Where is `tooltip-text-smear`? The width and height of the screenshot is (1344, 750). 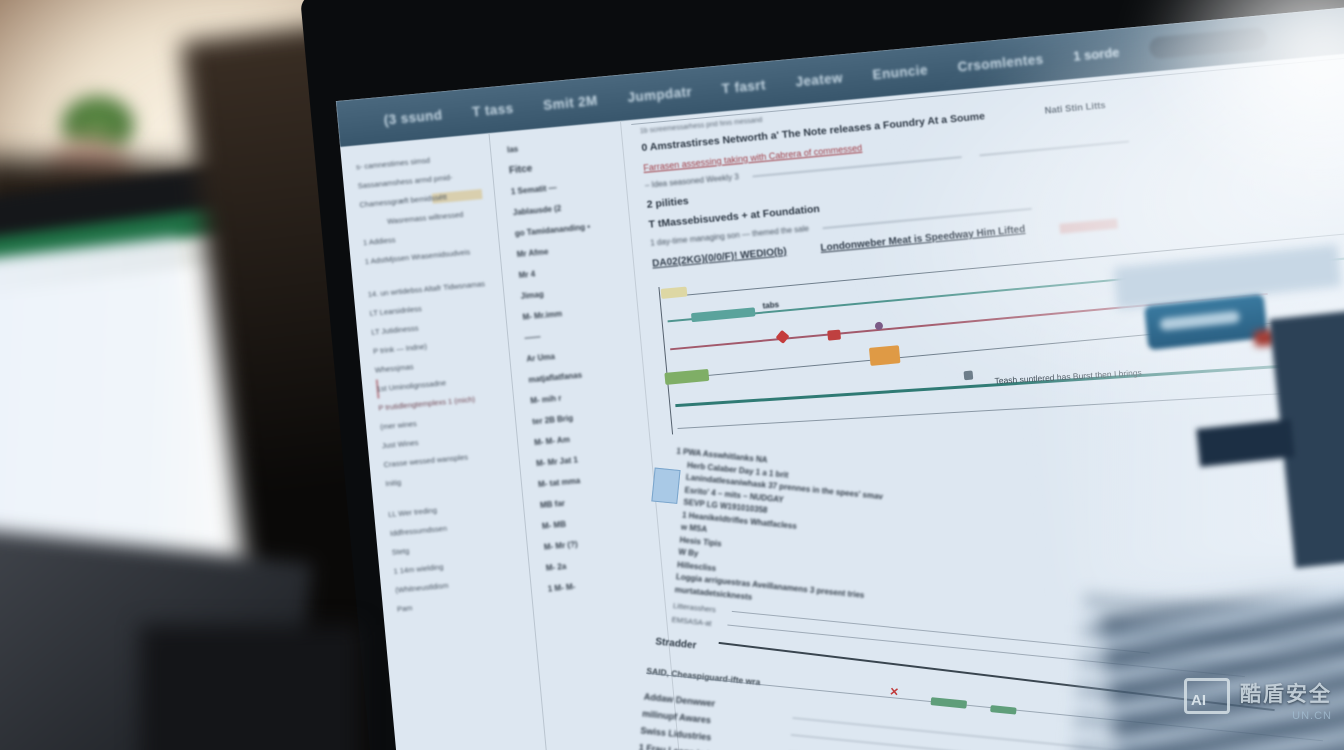 tooltip-text-smear is located at coordinates (1200, 320).